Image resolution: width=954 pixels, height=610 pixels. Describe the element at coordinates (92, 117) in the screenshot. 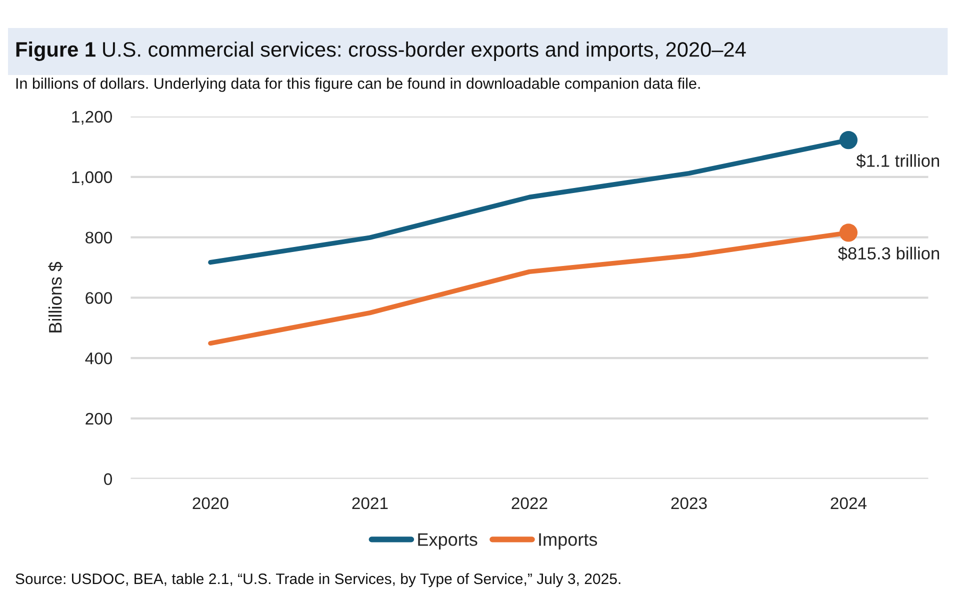

I see `y-tick-label: 1,200` at that location.